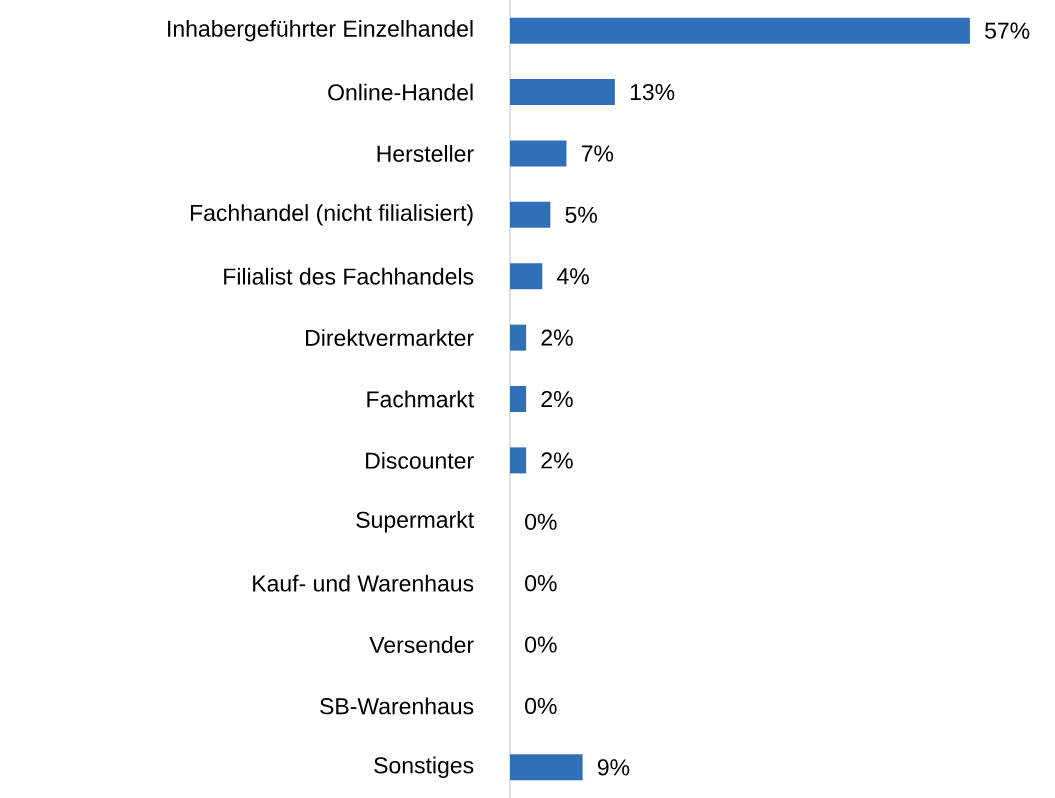 This screenshot has width=1055, height=798. What do you see at coordinates (420, 399) in the screenshot?
I see `y-tick-label: Fachmarkt` at bounding box center [420, 399].